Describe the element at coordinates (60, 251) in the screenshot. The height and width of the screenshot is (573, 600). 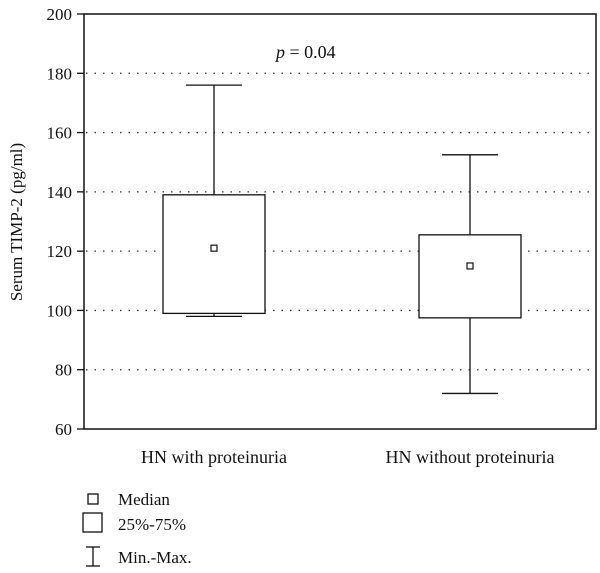
I see `y-tick-label: 120` at that location.